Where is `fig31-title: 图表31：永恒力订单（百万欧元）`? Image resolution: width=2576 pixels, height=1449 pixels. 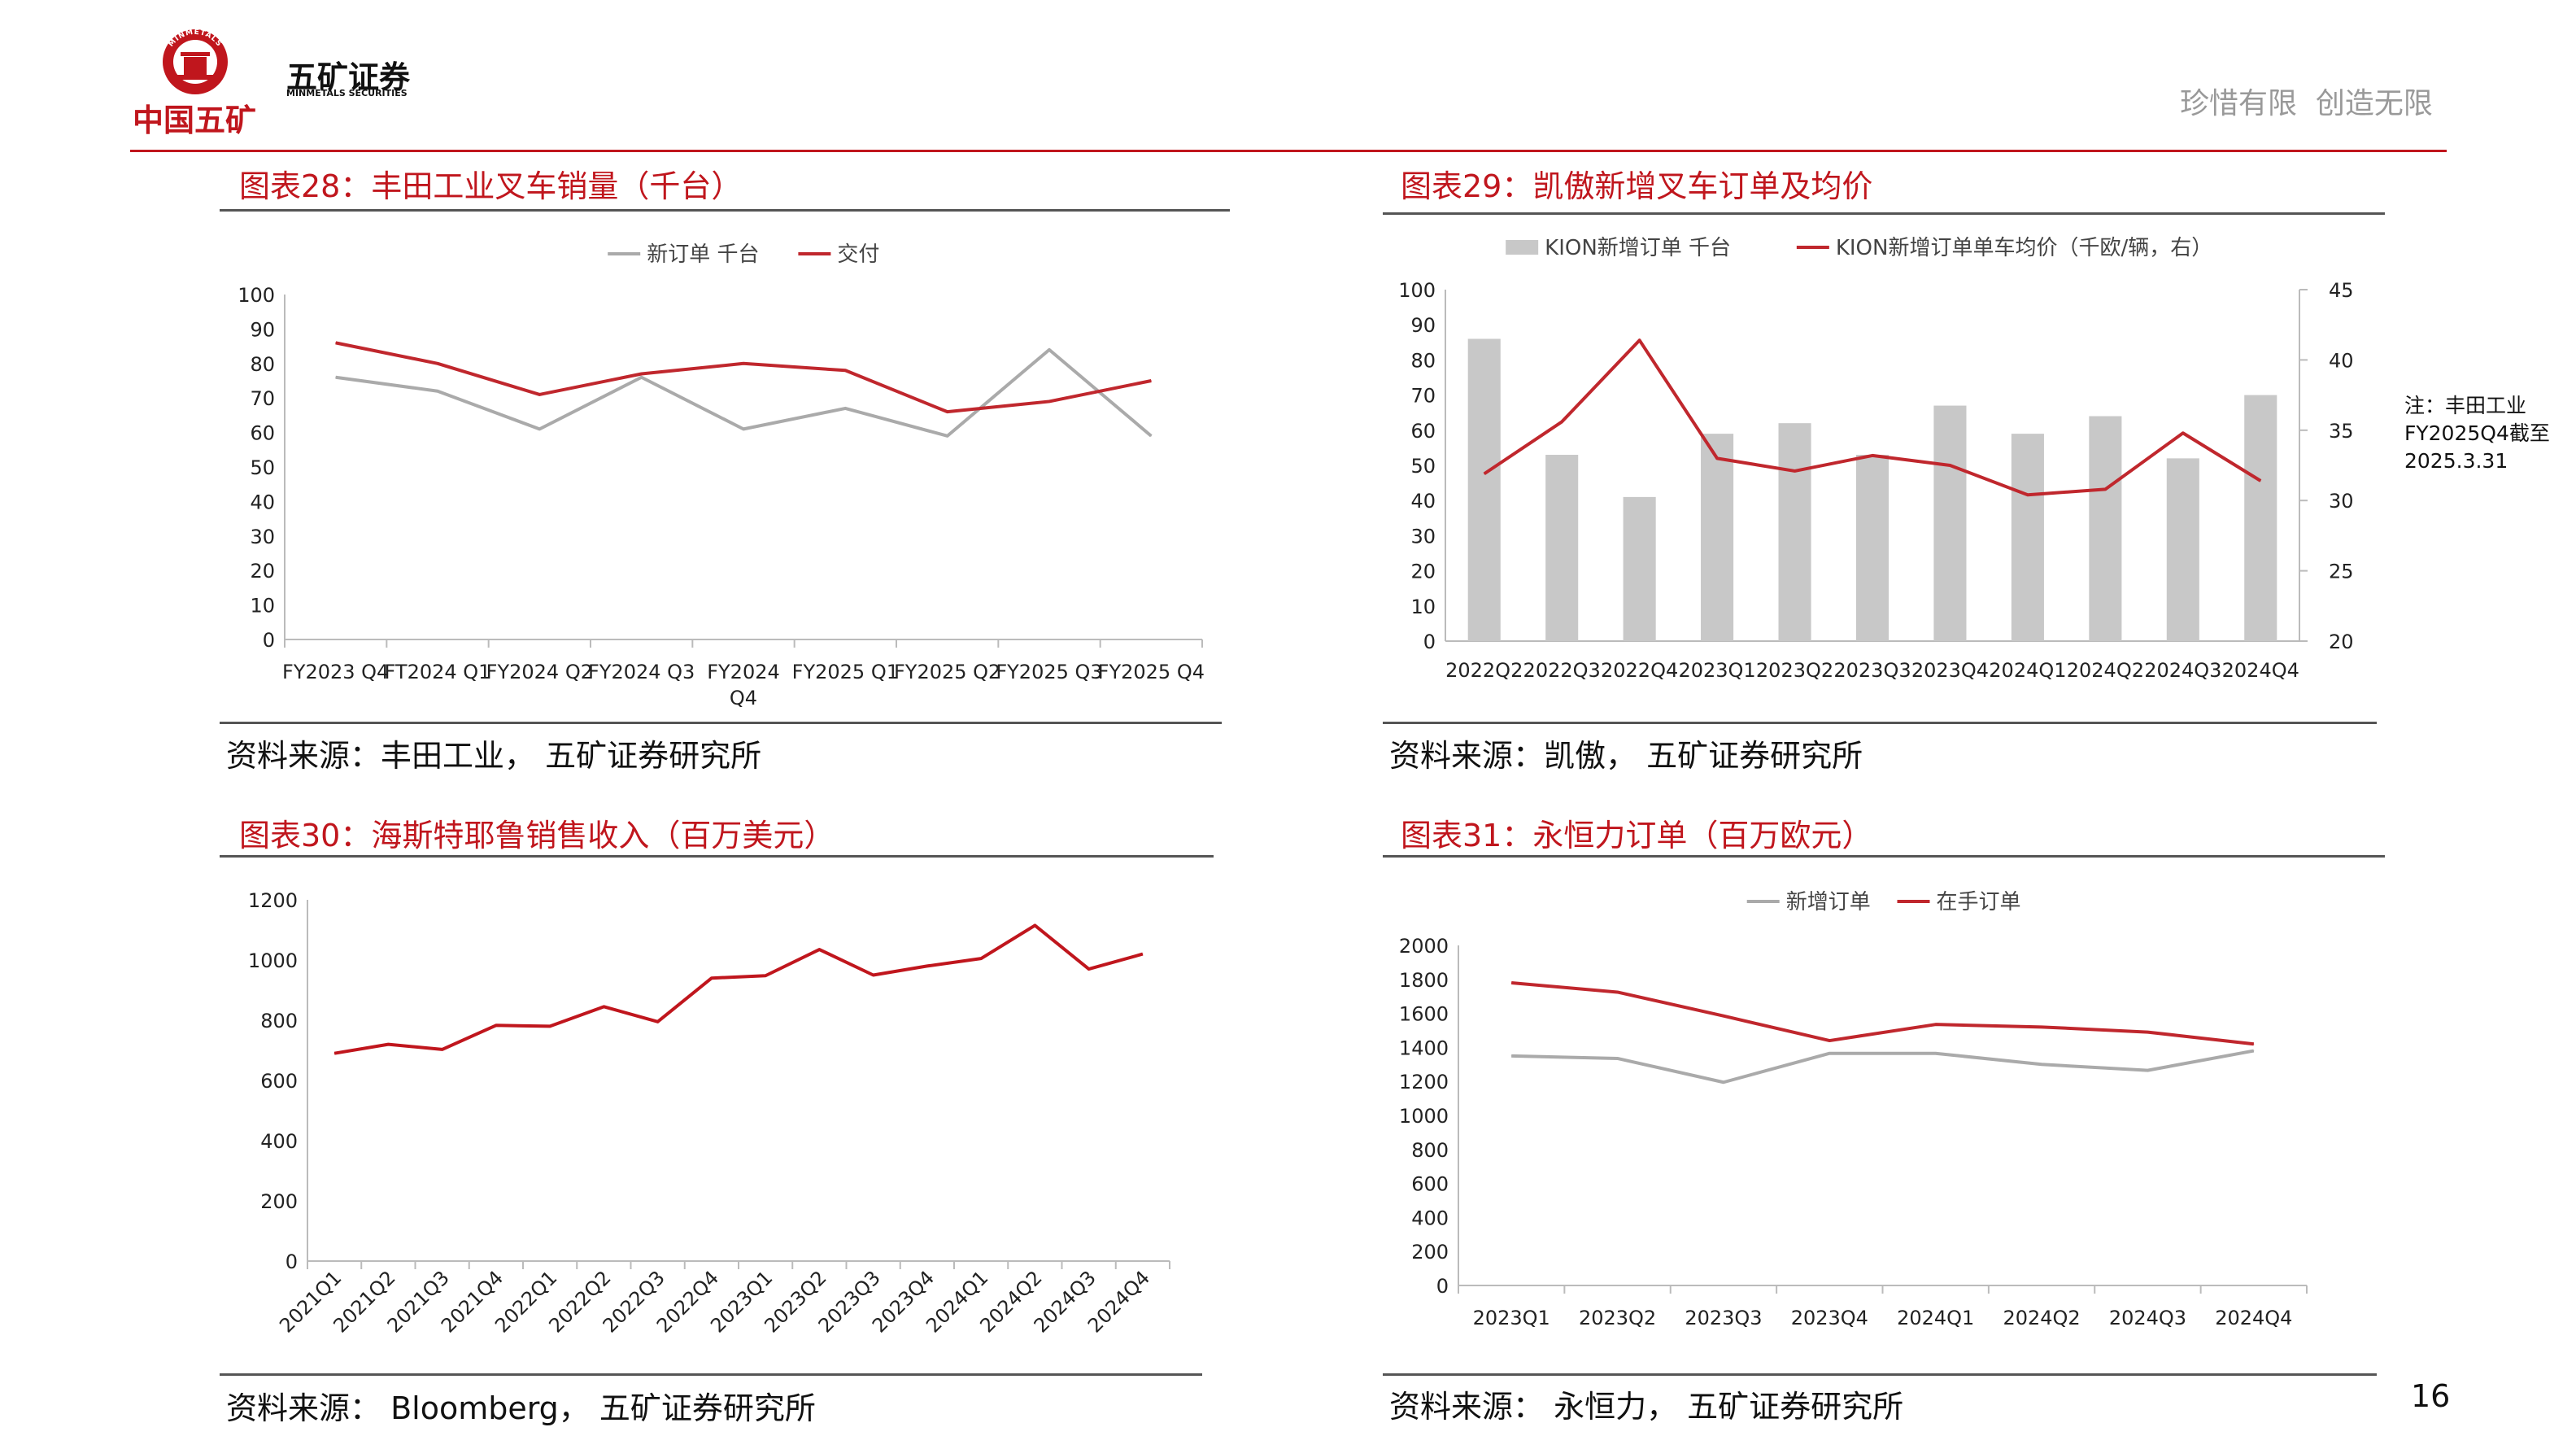
fig31-title: 图表31：永恒力订单（百万欧元） is located at coordinates (1637, 835).